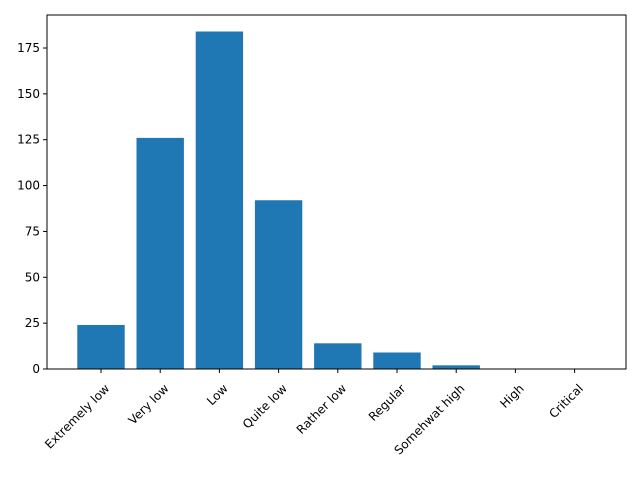  I want to click on y-tick-label: 125, so click(28, 140).